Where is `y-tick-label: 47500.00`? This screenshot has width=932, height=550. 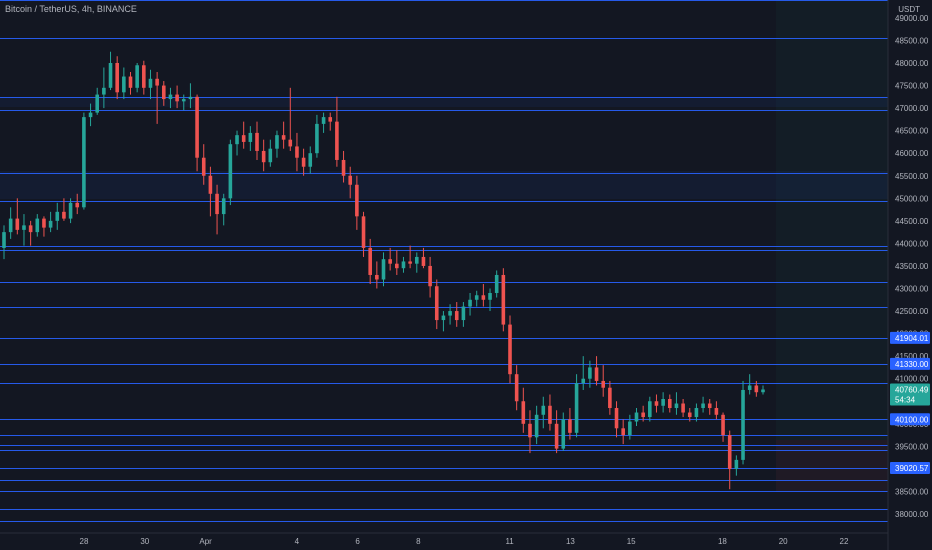
y-tick-label: 47500.00 is located at coordinates (912, 86).